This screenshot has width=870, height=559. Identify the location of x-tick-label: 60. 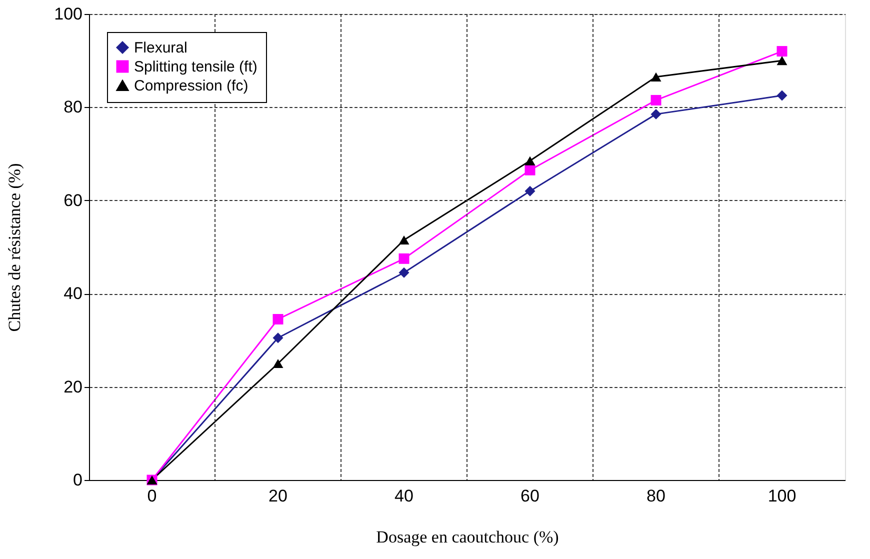
(530, 496).